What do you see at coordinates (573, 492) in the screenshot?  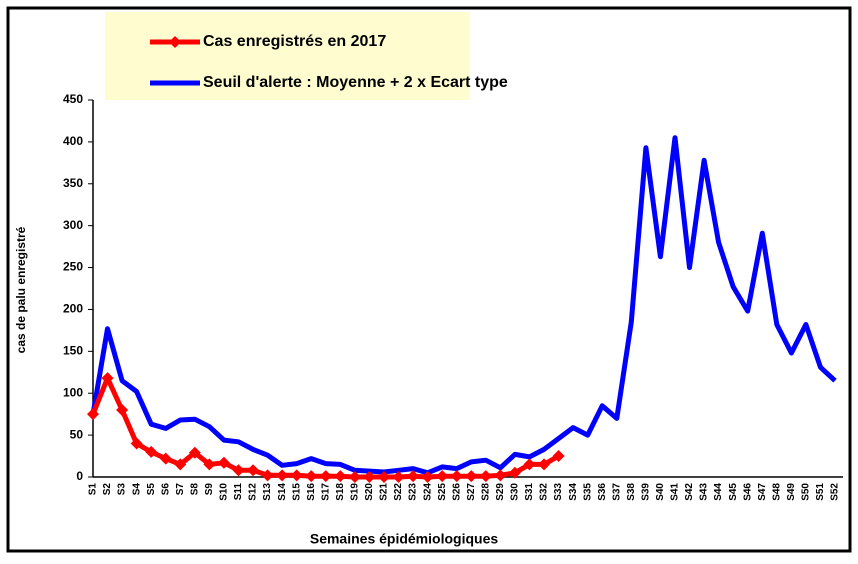 I see `x-tick-label: S34` at bounding box center [573, 492].